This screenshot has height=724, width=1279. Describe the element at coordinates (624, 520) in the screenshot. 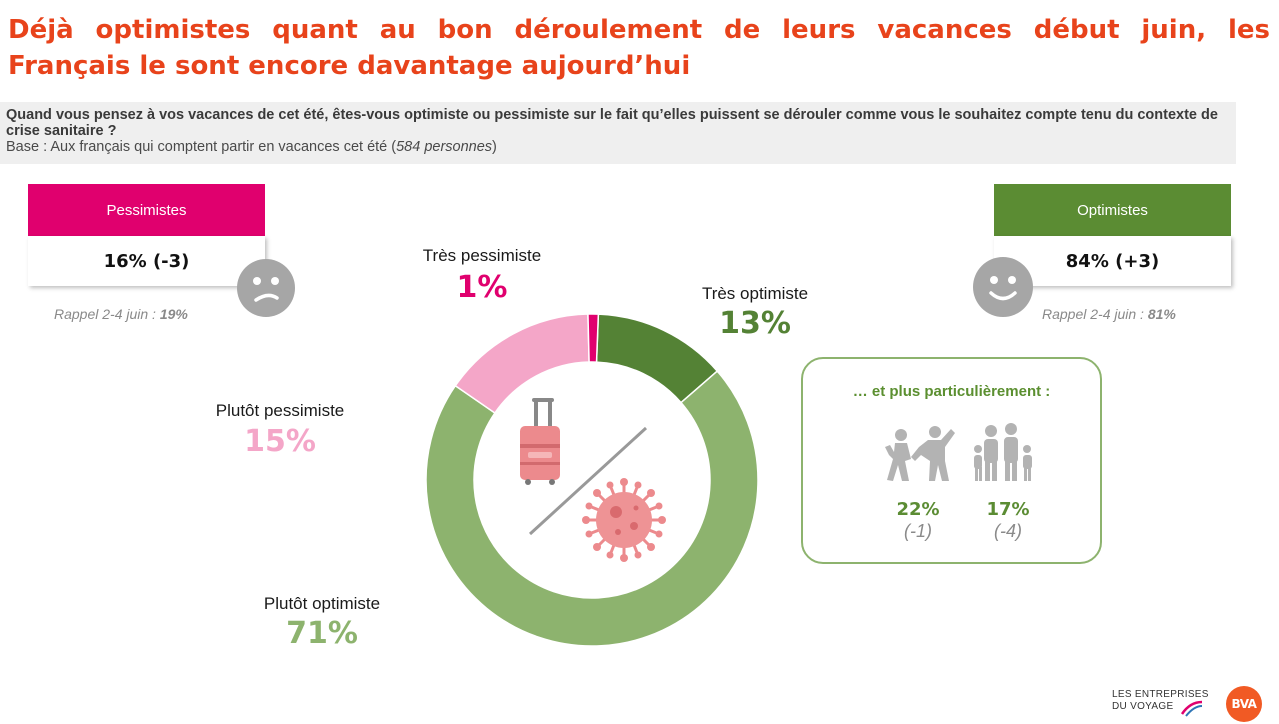

I see `virus-icon` at that location.